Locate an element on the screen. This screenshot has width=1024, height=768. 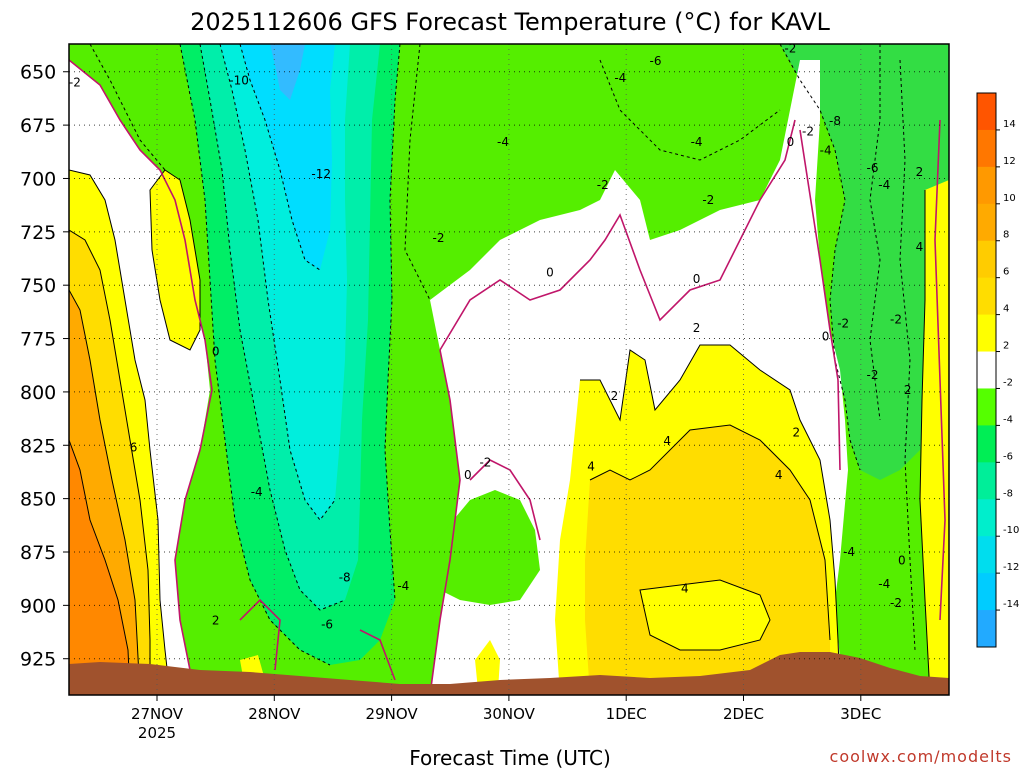
field-plus4-middle is located at coordinates (707, 560).